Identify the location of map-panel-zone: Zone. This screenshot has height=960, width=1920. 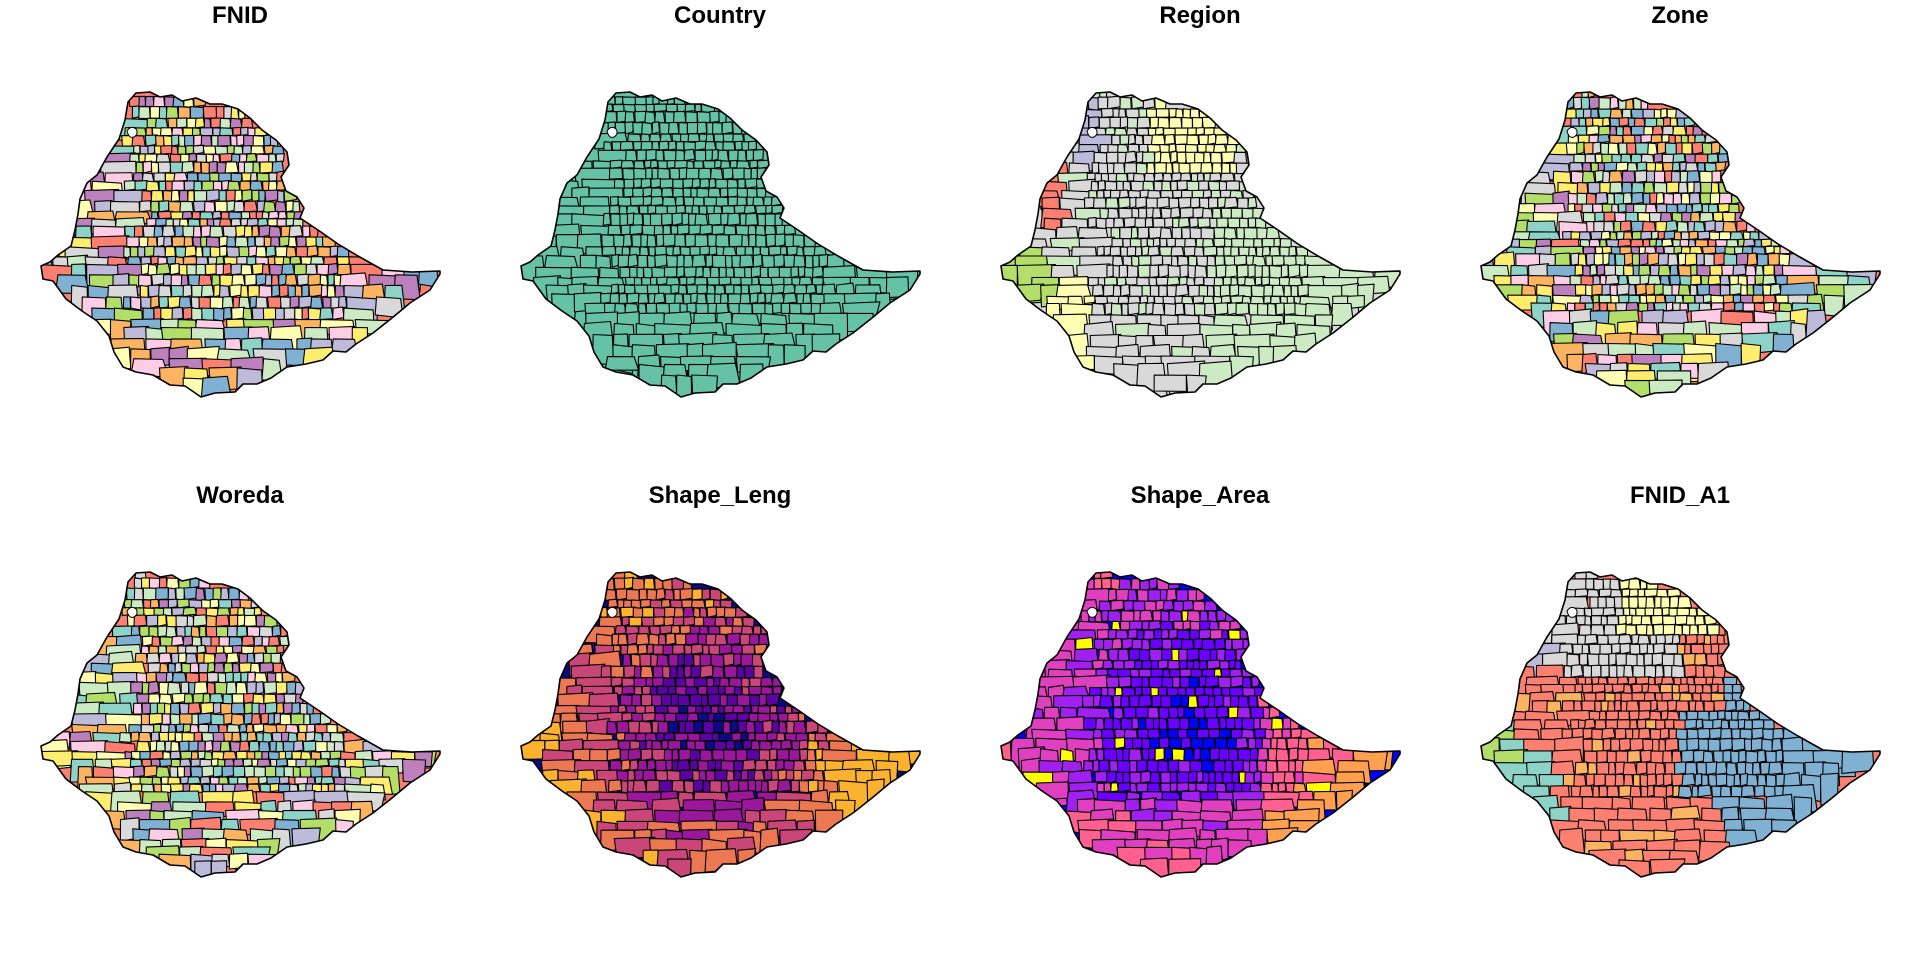
(1680, 240).